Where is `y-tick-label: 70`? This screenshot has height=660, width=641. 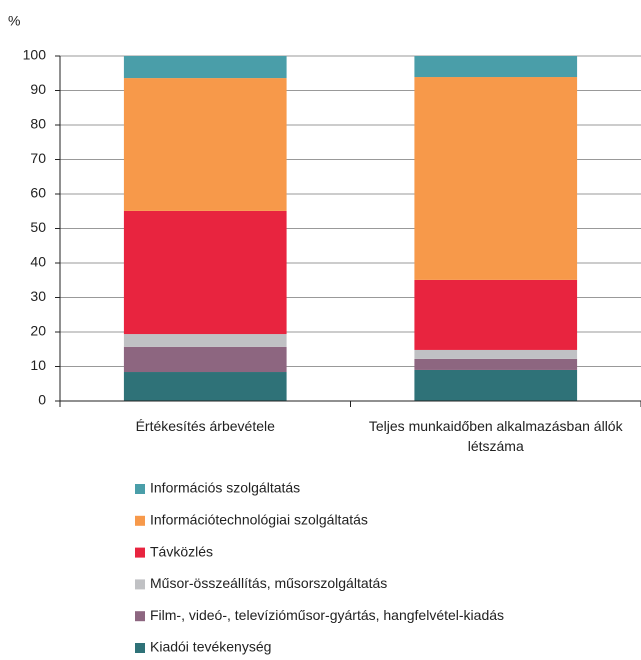
y-tick-label: 70 is located at coordinates (38, 158).